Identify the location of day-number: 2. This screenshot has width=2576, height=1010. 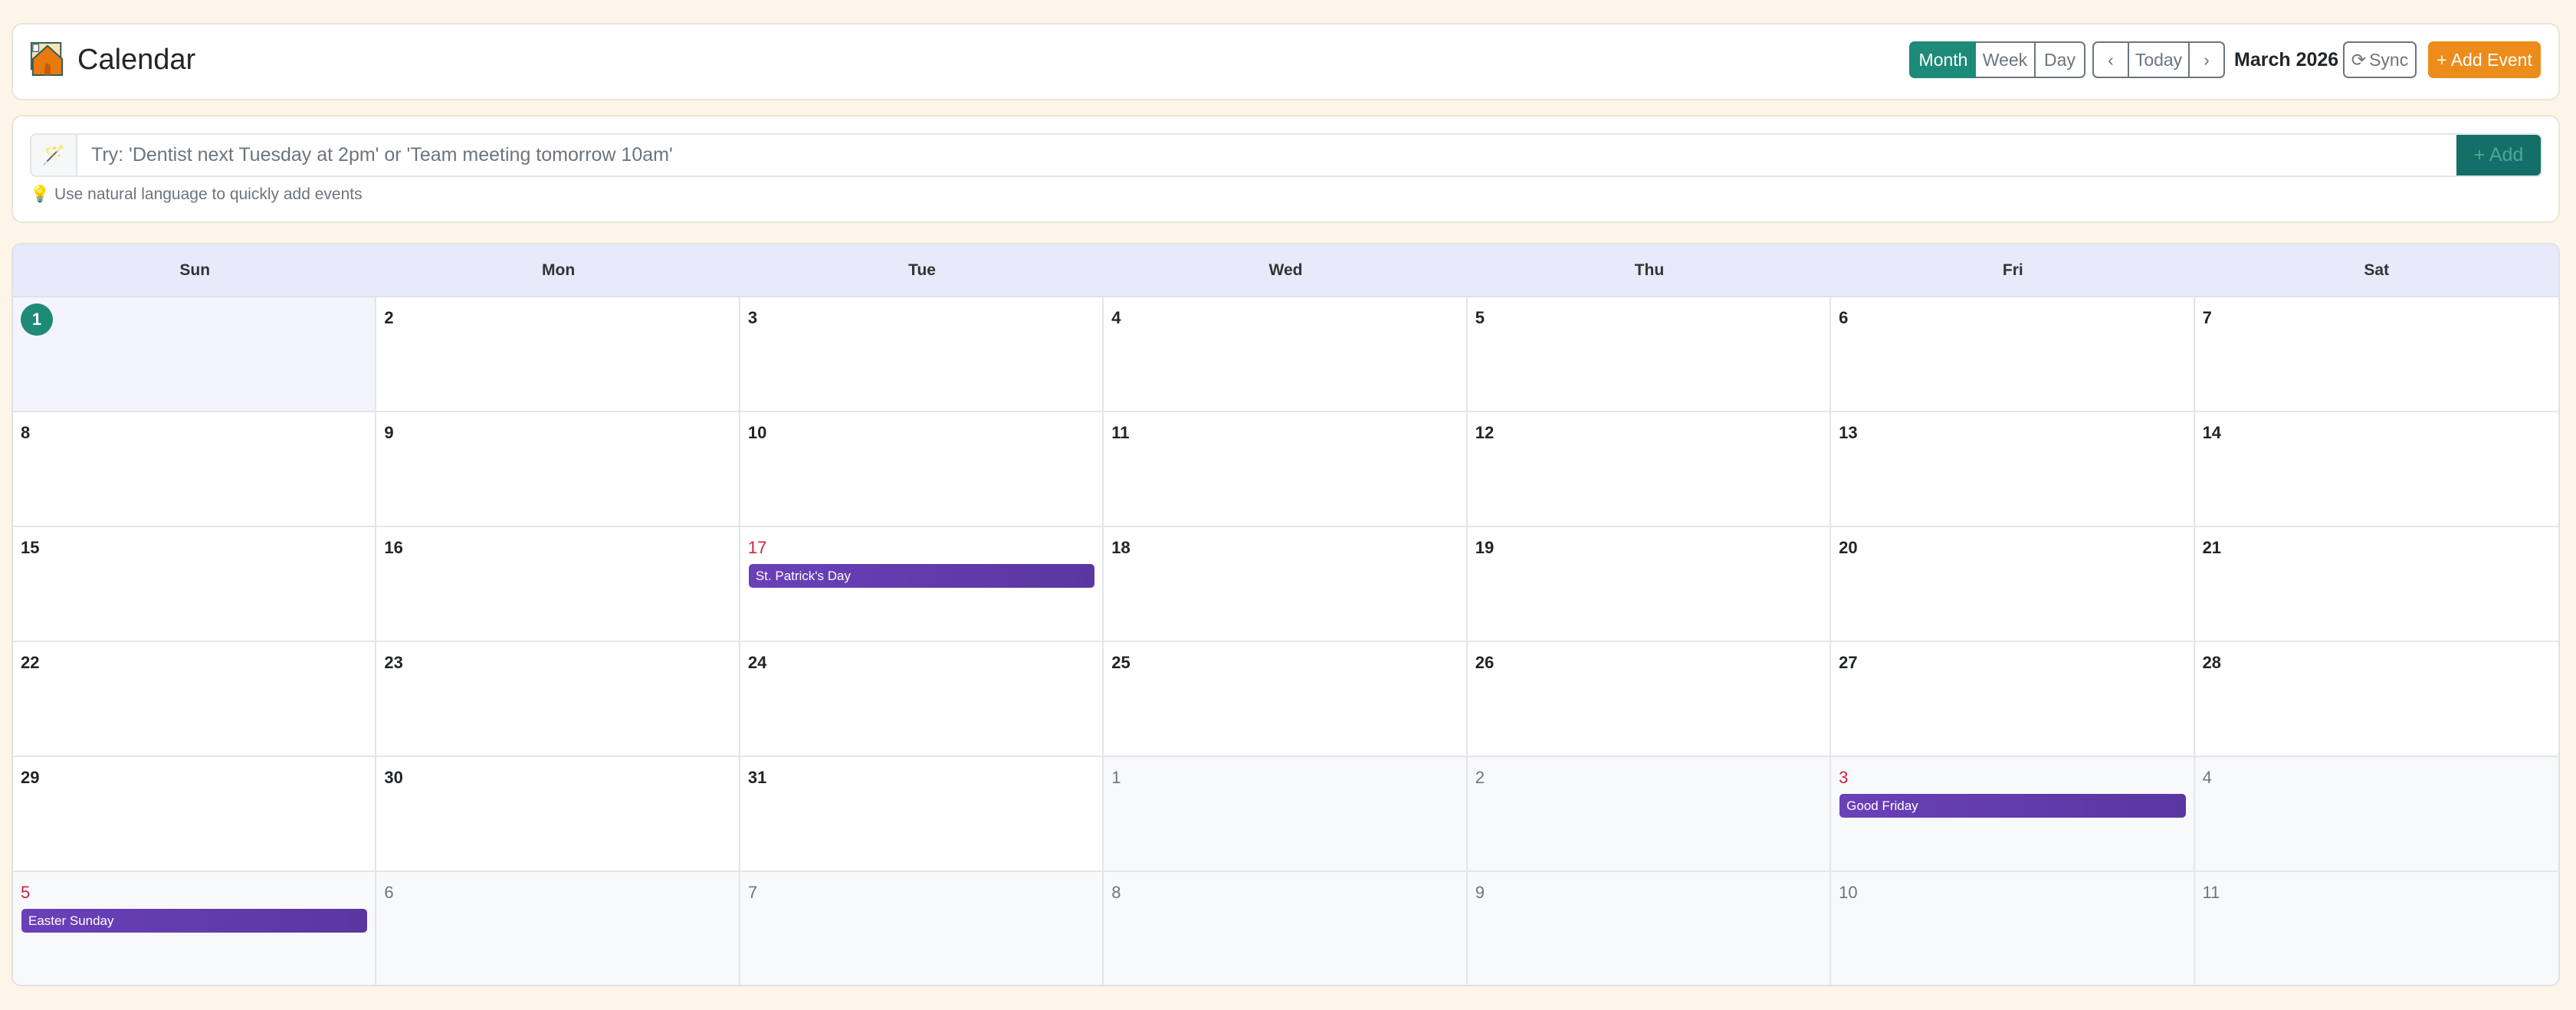
(1480, 778).